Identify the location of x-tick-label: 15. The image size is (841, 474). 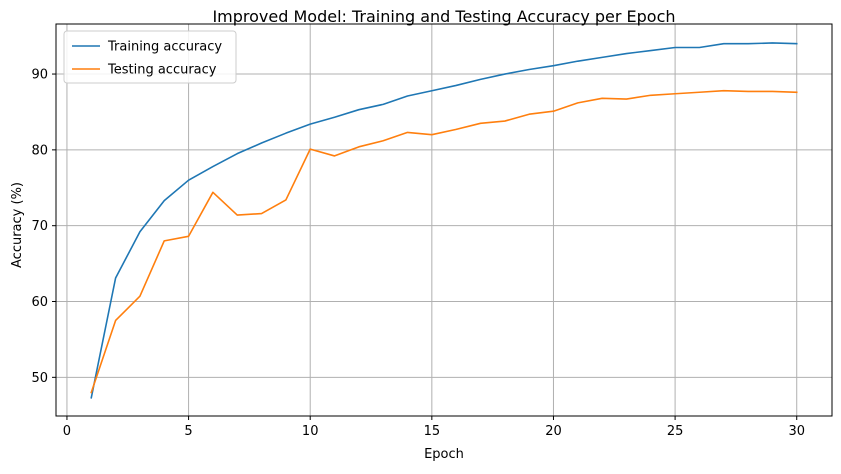
(432, 431).